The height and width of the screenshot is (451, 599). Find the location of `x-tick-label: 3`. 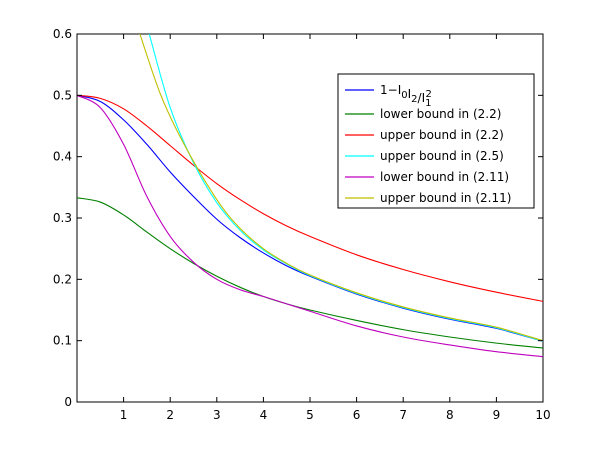

x-tick-label: 3 is located at coordinates (217, 415).